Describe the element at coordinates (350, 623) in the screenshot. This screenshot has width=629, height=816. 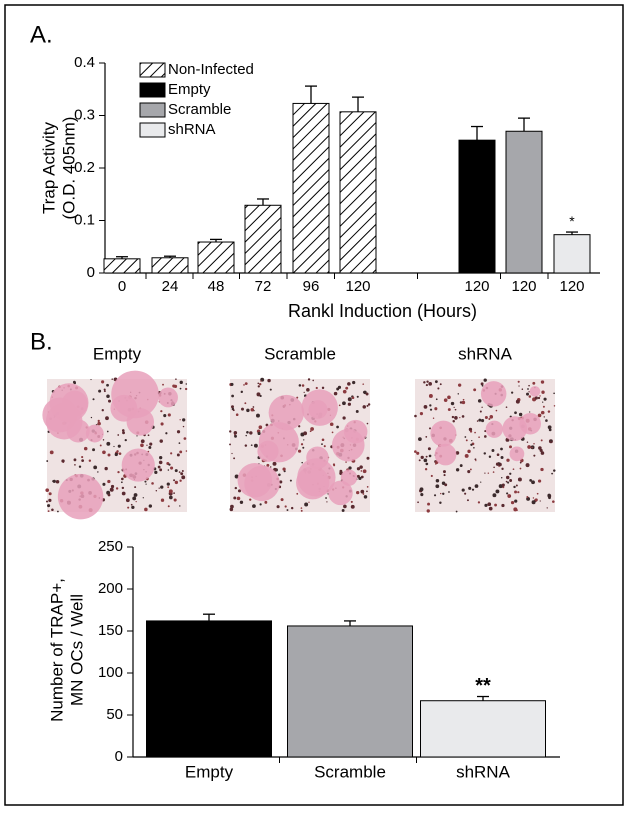
I see `error-bar` at that location.